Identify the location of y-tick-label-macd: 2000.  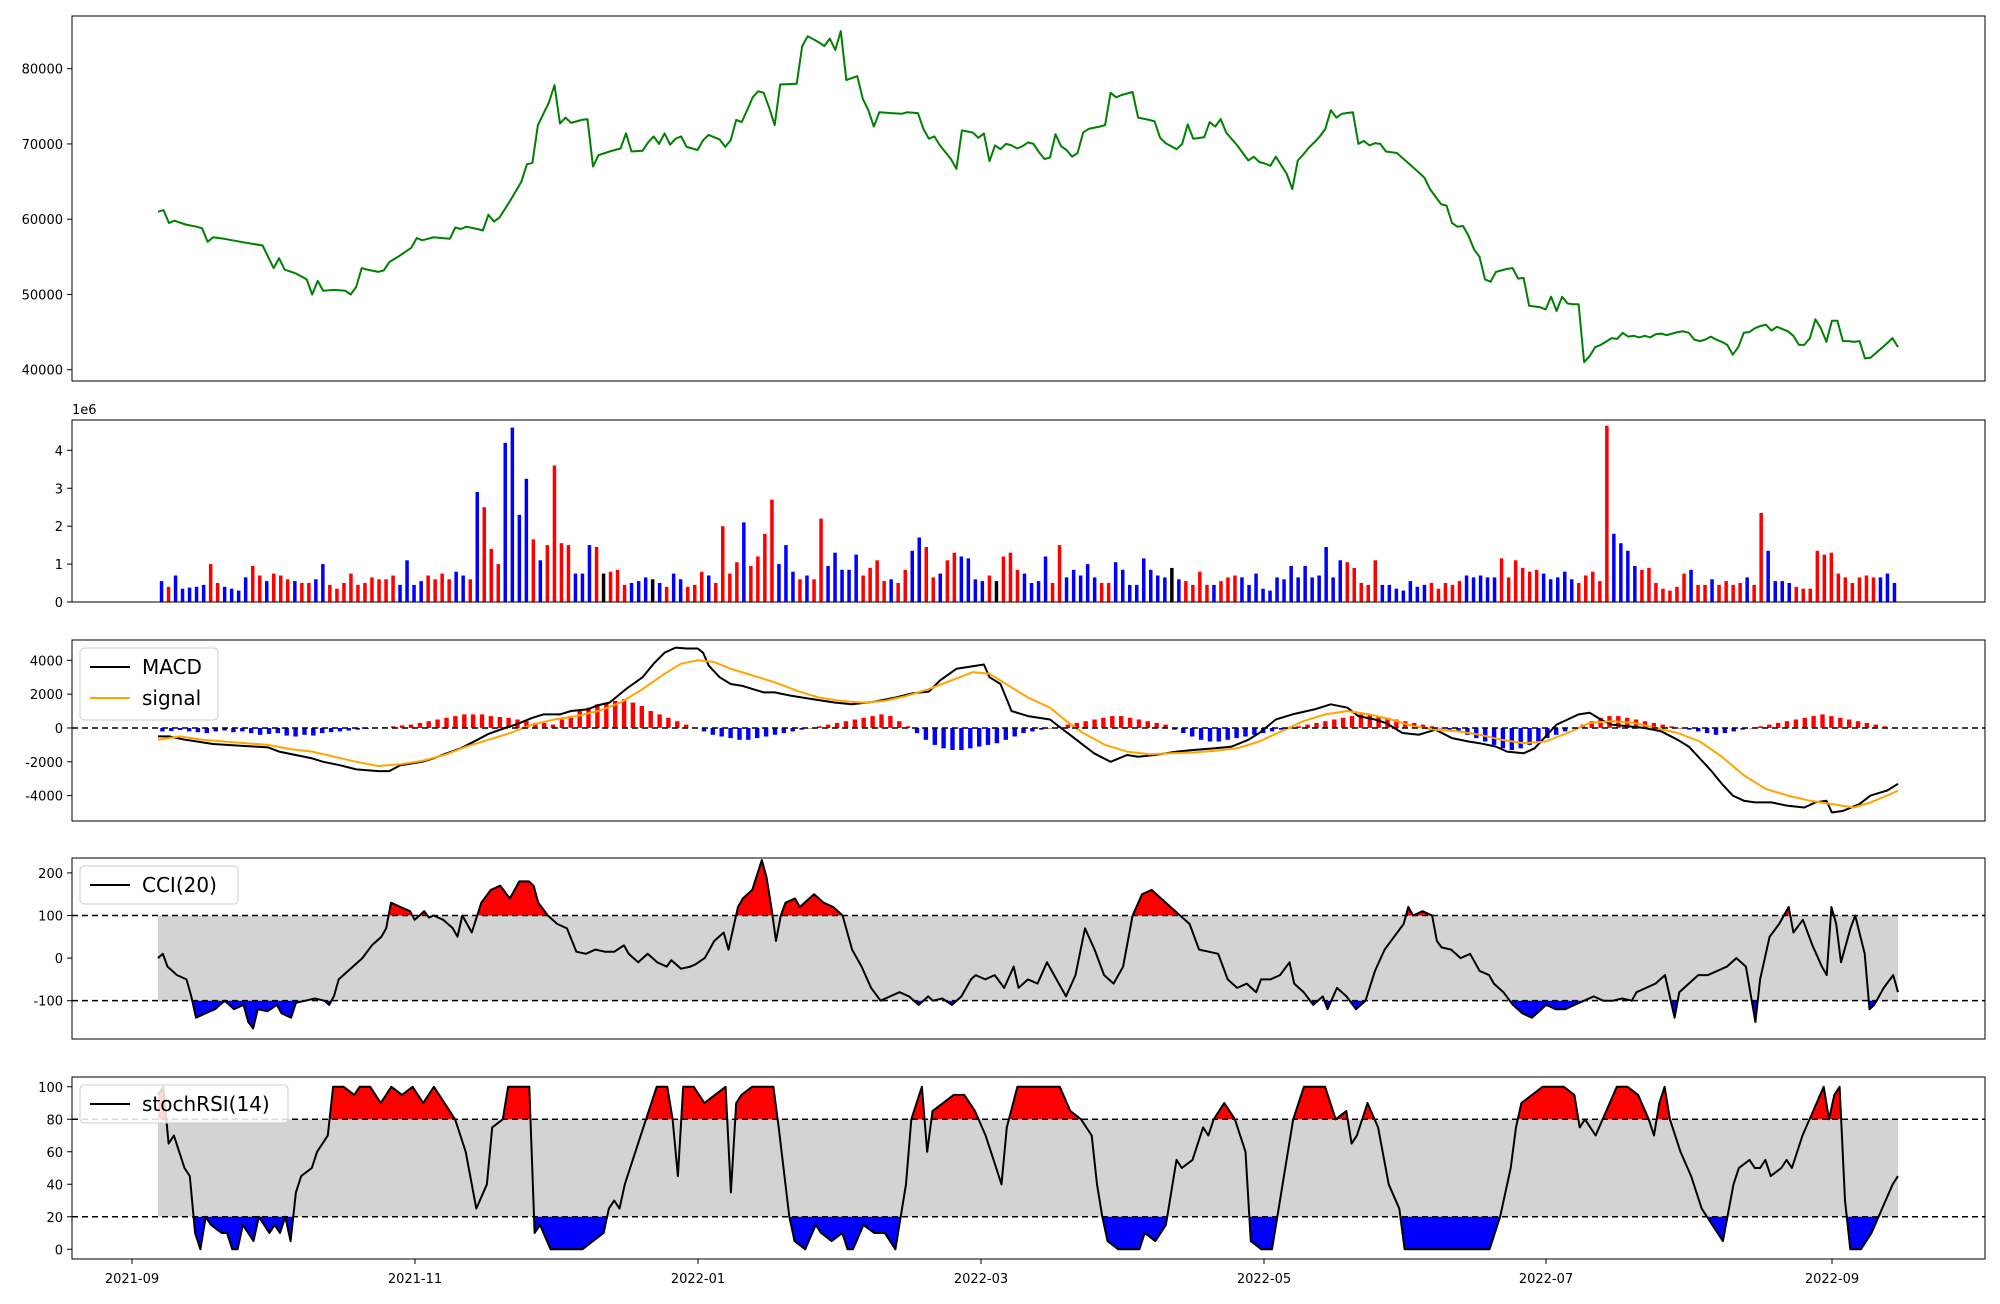
(46, 695).